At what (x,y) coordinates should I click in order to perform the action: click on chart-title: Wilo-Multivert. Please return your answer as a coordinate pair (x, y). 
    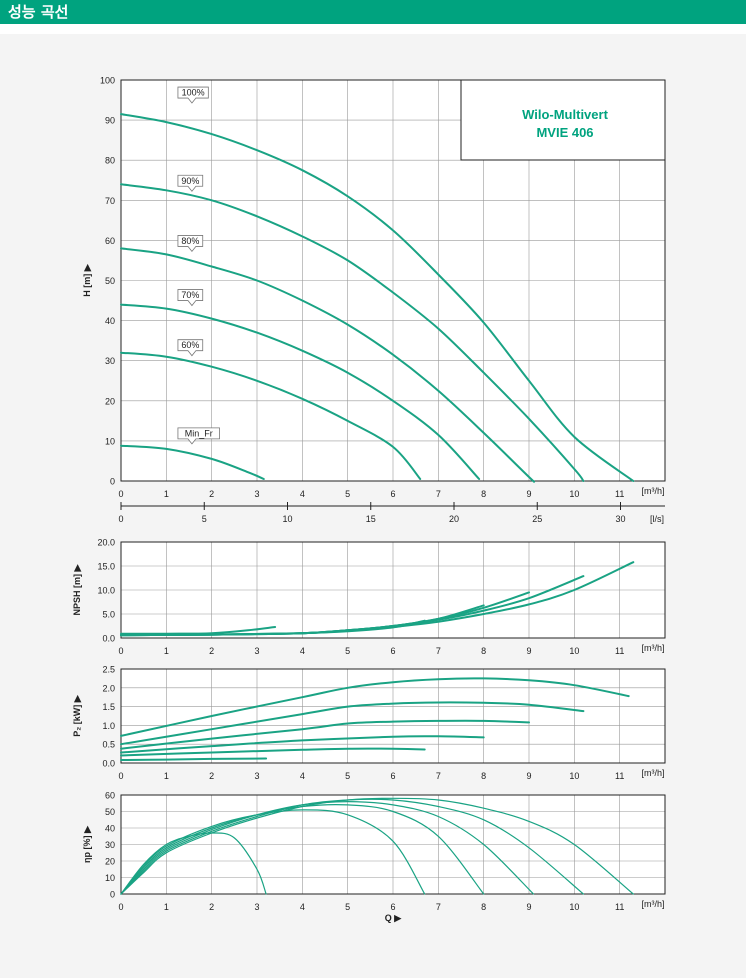
    Looking at the image, I should click on (565, 114).